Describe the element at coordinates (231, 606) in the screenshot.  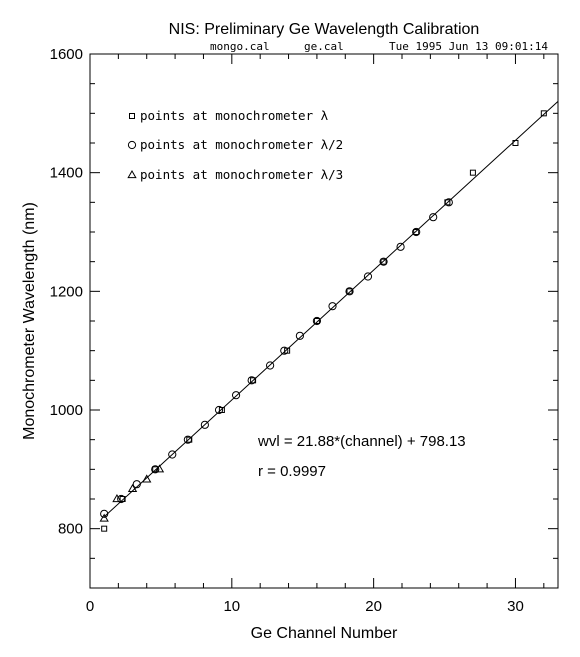
I see `x-tick-label: 10` at that location.